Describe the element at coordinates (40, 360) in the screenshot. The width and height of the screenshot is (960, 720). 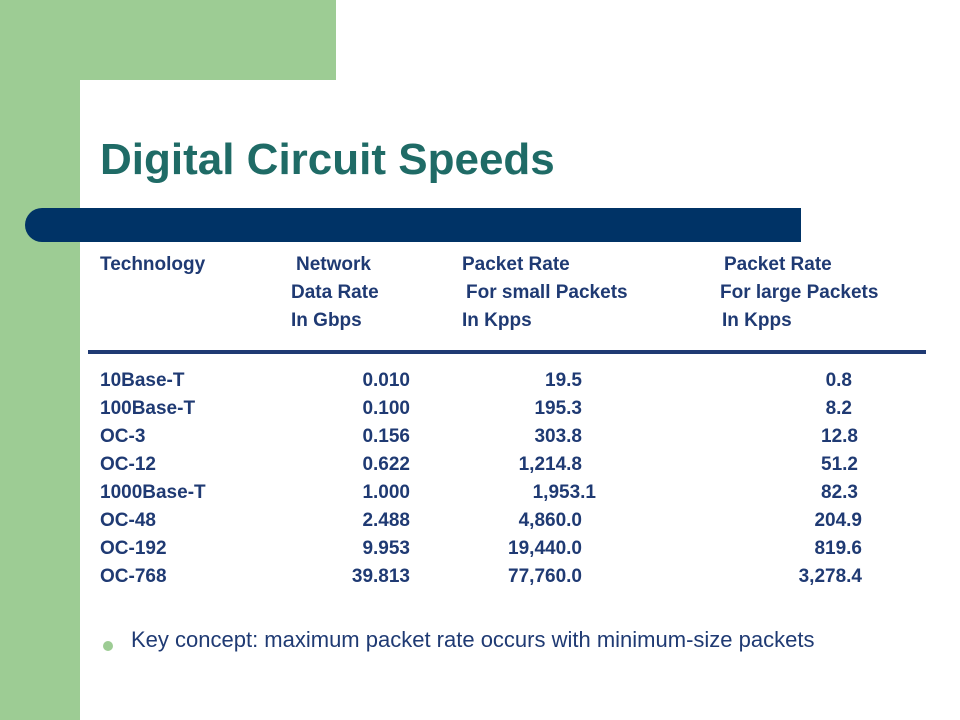
I see `green-accent-side` at that location.